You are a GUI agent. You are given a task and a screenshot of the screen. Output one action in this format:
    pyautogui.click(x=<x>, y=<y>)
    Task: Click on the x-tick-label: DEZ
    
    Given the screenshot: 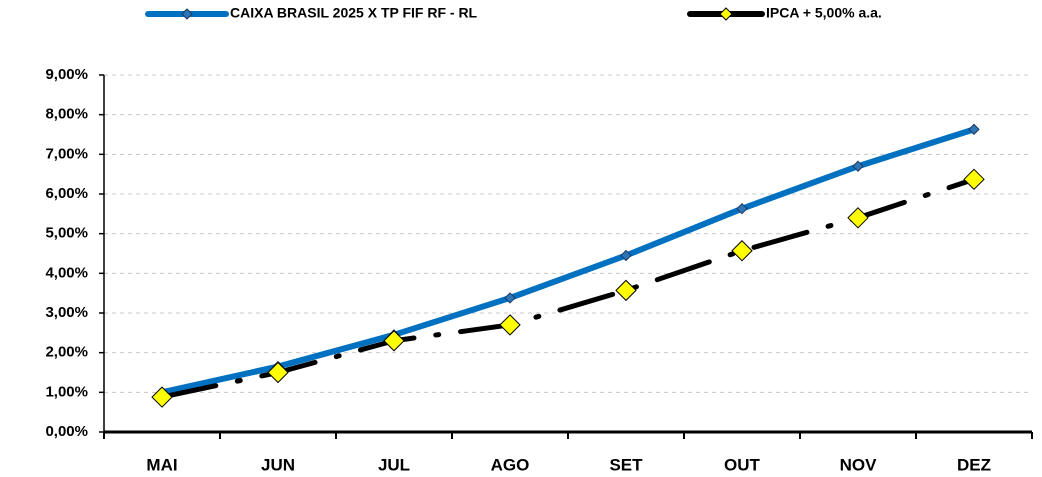 What is the action you would take?
    pyautogui.click(x=974, y=464)
    